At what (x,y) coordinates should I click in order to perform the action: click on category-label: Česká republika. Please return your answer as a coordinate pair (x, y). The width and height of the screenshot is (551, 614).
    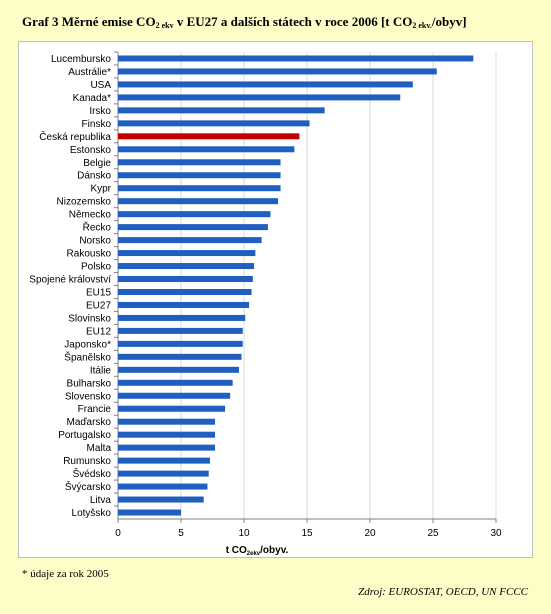
    Looking at the image, I should click on (75, 136).